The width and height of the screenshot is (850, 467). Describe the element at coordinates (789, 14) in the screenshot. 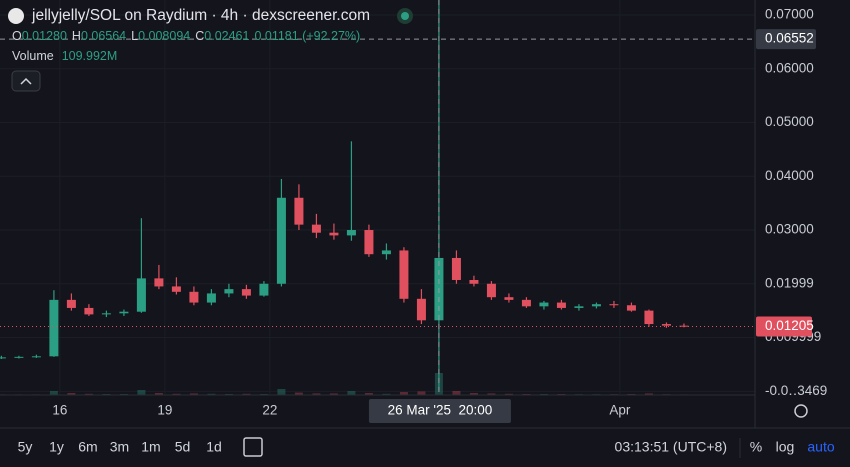

I see `y-tick-label: 0.07000` at that location.